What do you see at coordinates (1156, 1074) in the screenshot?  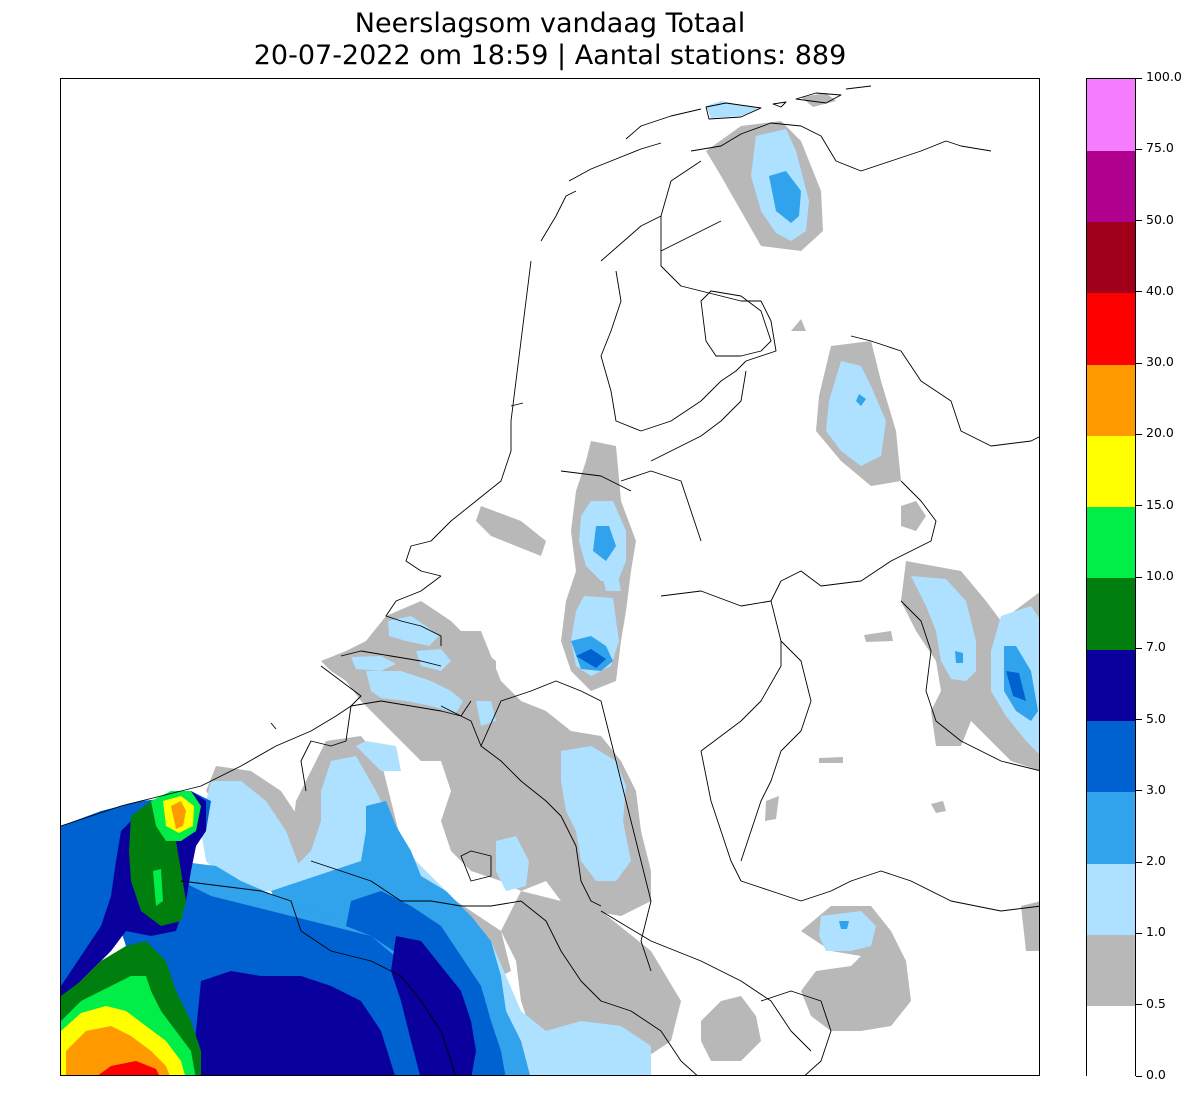 I see `colorbar-tick-label: 0.0` at bounding box center [1156, 1074].